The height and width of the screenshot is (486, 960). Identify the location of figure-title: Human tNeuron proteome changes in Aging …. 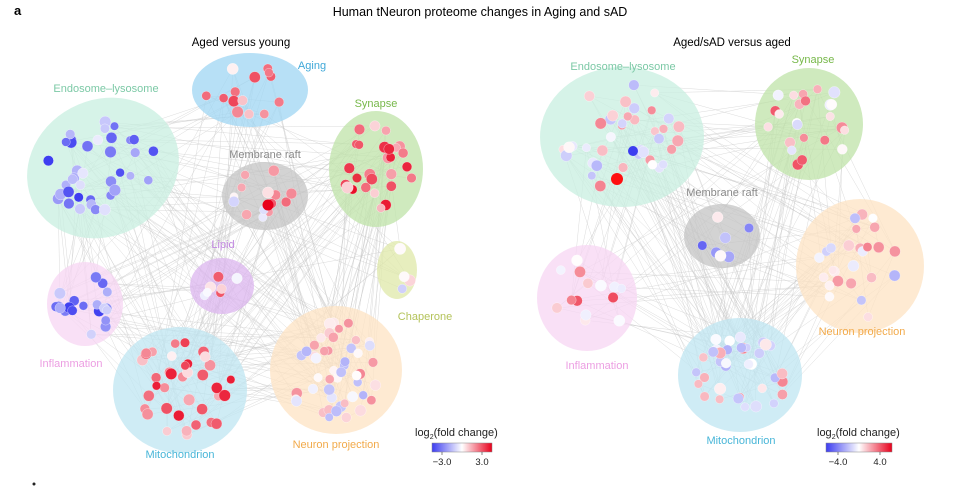
(480, 12).